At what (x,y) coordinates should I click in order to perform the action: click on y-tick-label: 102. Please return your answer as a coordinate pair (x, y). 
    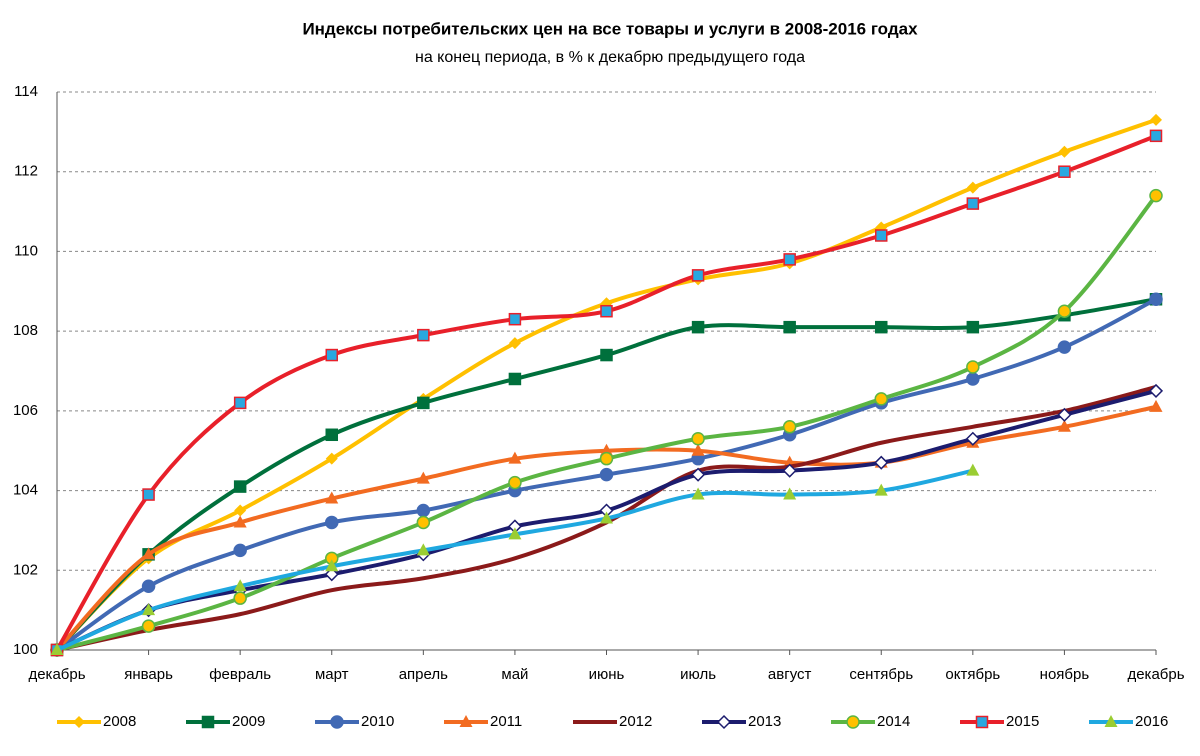
    Looking at the image, I should click on (25, 569).